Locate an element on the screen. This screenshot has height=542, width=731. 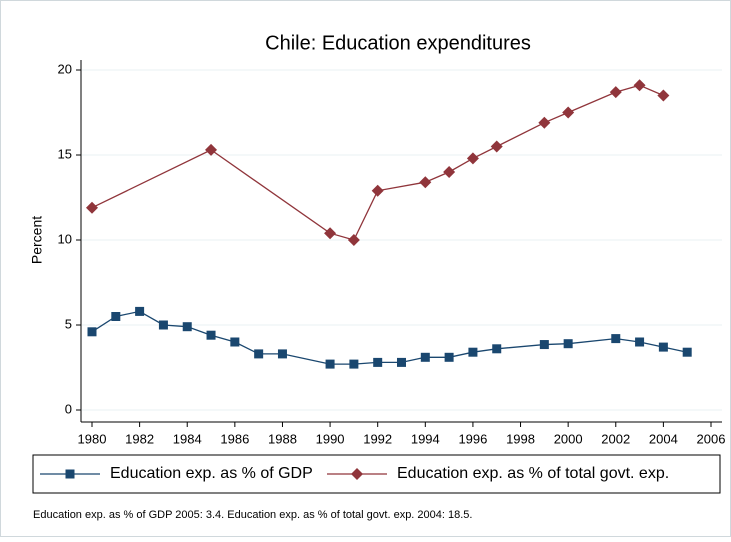
legend-label: Education exp. as % of GDP is located at coordinates (211, 473).